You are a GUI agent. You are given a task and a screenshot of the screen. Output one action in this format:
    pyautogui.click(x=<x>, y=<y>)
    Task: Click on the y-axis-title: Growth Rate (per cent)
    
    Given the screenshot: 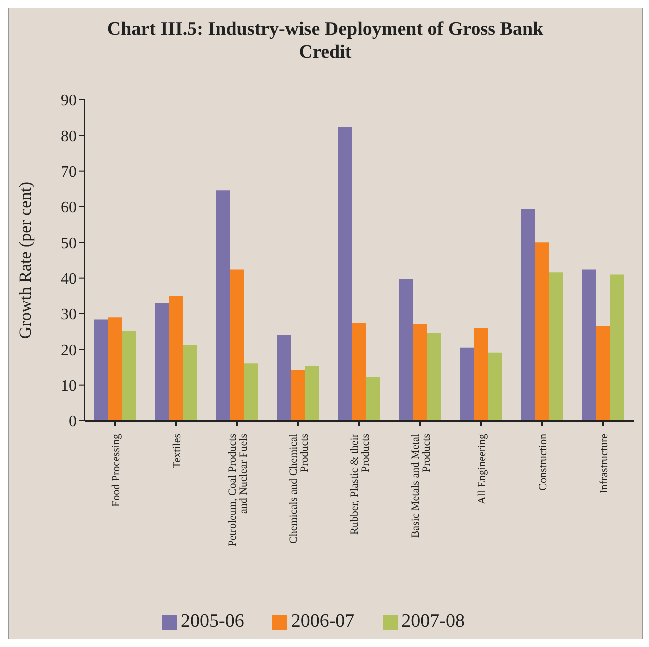 What is the action you would take?
    pyautogui.click(x=26, y=261)
    